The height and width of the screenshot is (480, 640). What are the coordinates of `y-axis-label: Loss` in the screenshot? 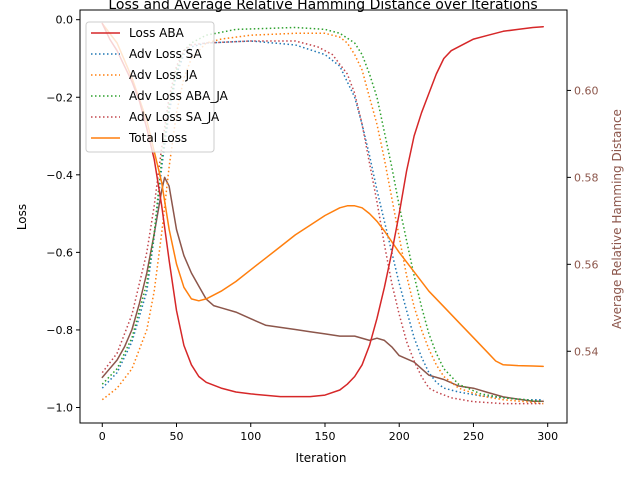 It's located at (22, 217).